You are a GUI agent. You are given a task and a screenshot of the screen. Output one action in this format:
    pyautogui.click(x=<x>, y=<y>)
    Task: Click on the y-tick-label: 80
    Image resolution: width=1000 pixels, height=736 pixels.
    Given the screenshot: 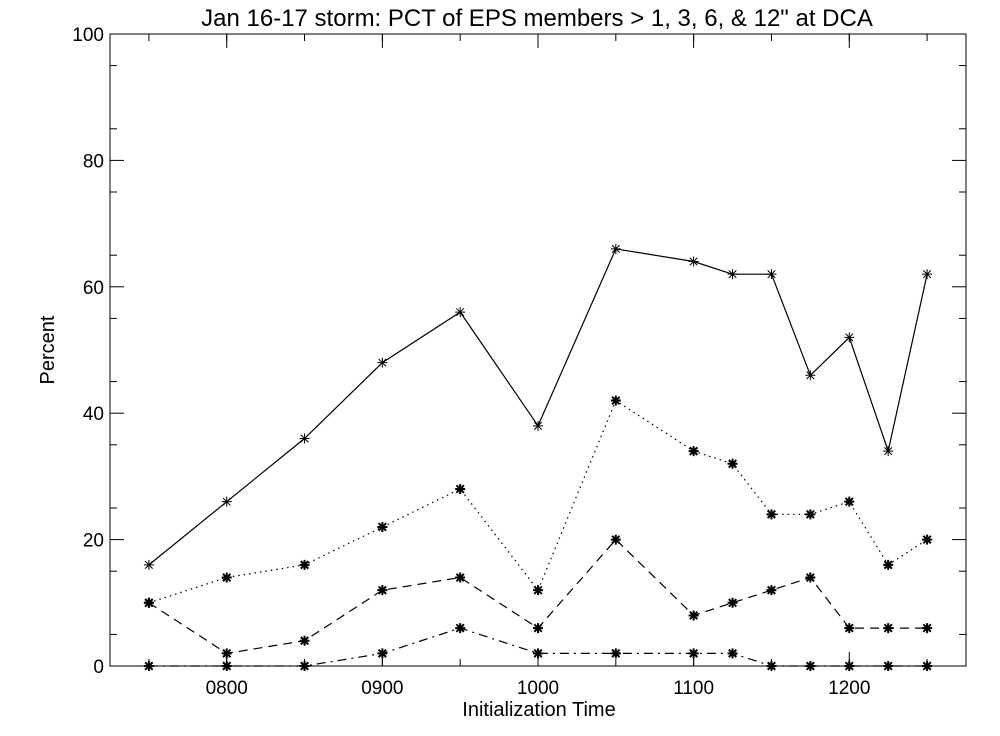 What is the action you would take?
    pyautogui.click(x=93, y=161)
    